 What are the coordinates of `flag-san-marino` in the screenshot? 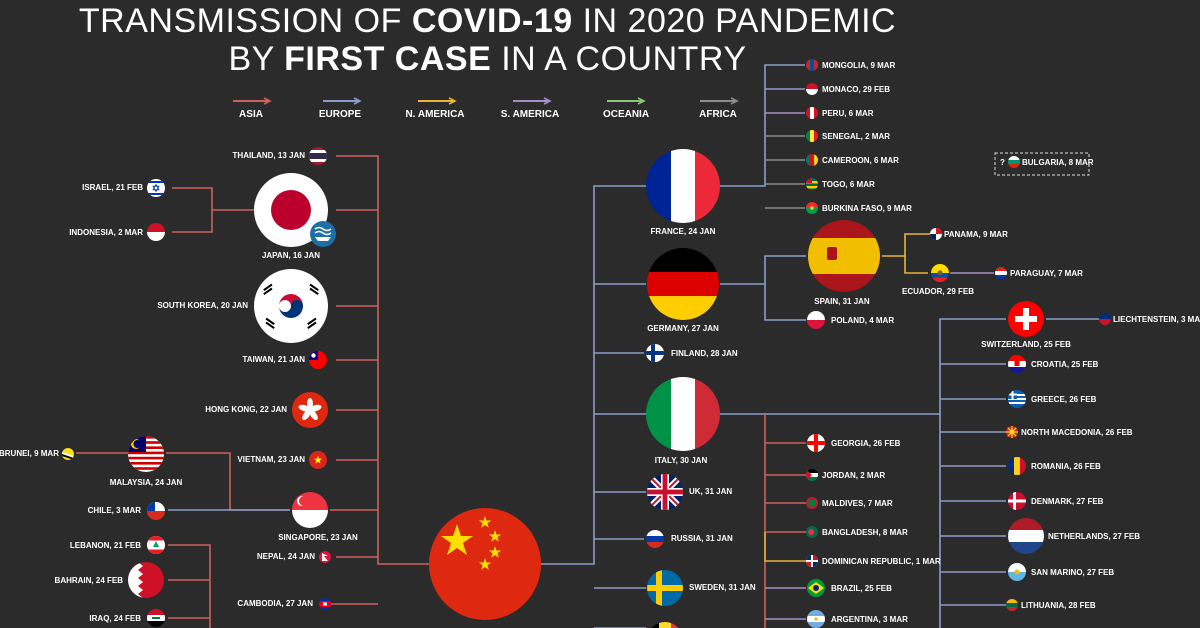 It's located at (1017, 572).